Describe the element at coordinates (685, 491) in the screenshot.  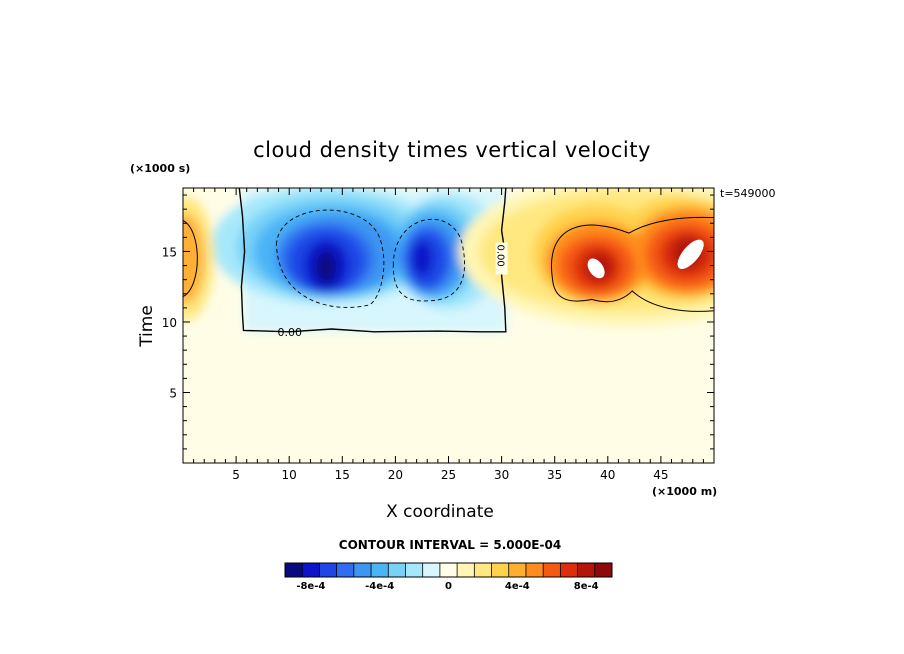
I see `x-axis-units: (×1000 m)` at that location.